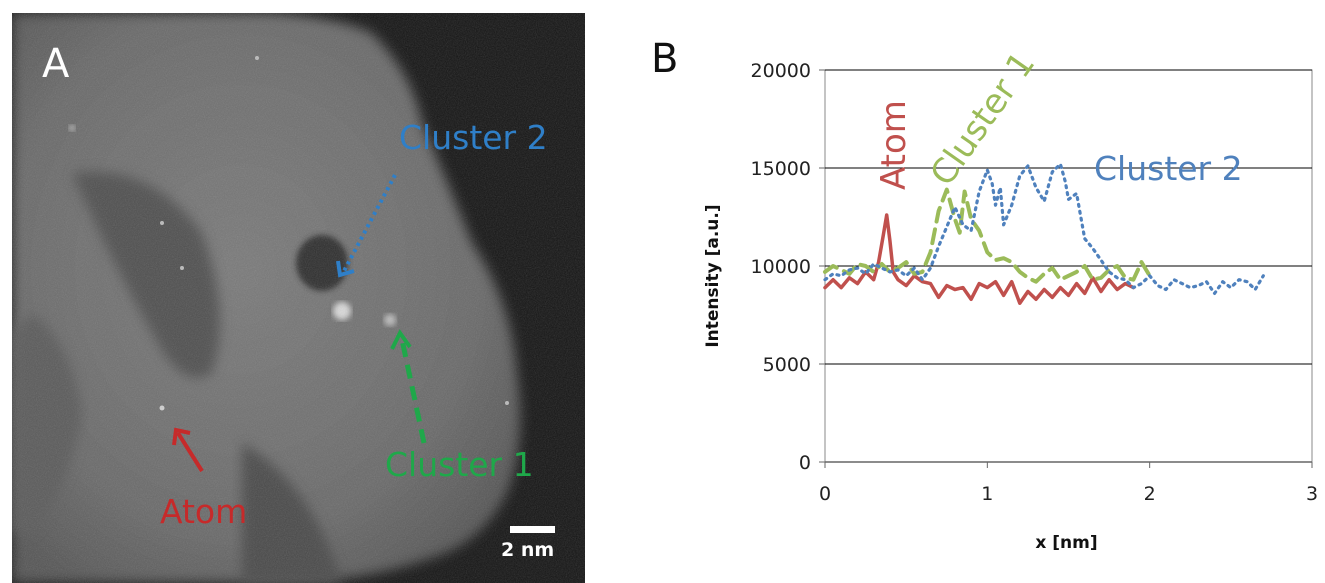 The image size is (1325, 583). I want to click on y-tick-label: 5000, so click(787, 365).